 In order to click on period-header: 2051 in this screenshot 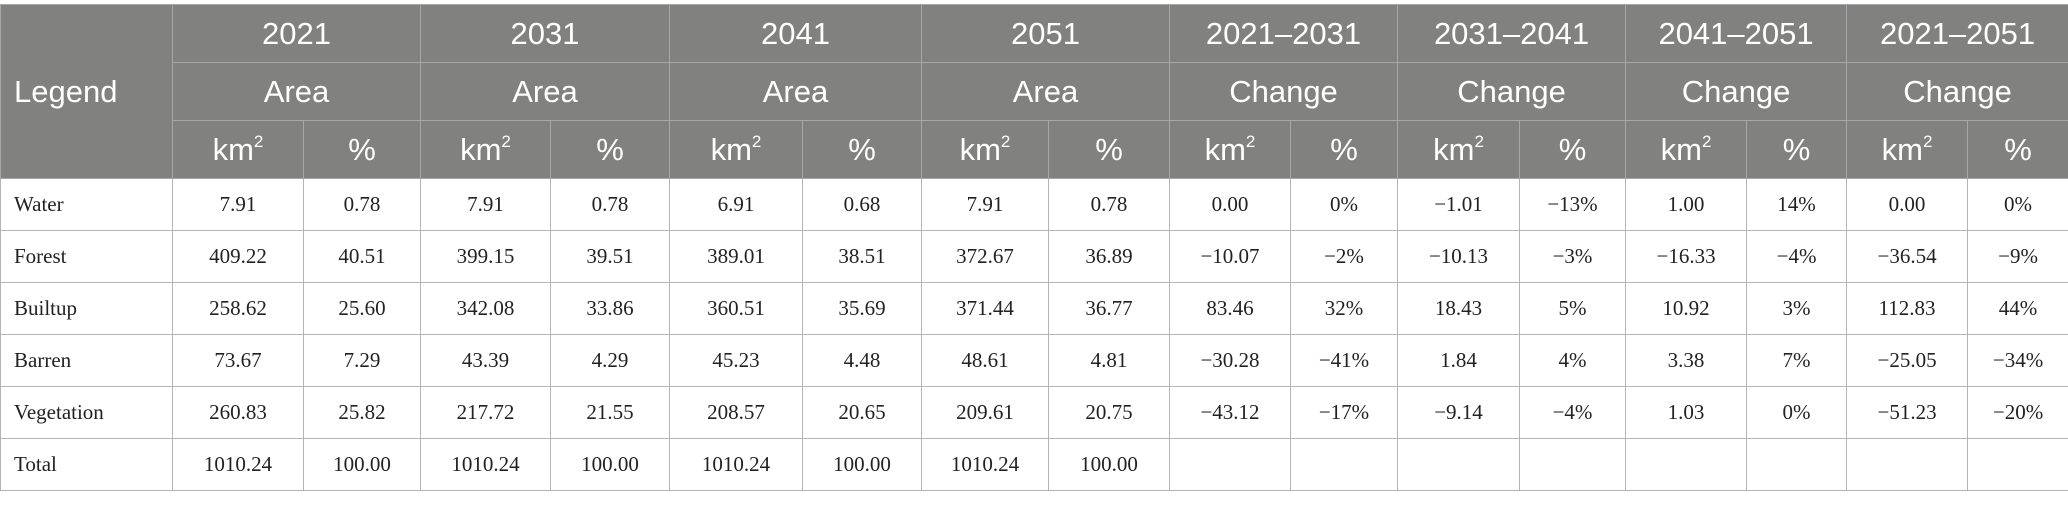, I will do `click(1045, 33)`.